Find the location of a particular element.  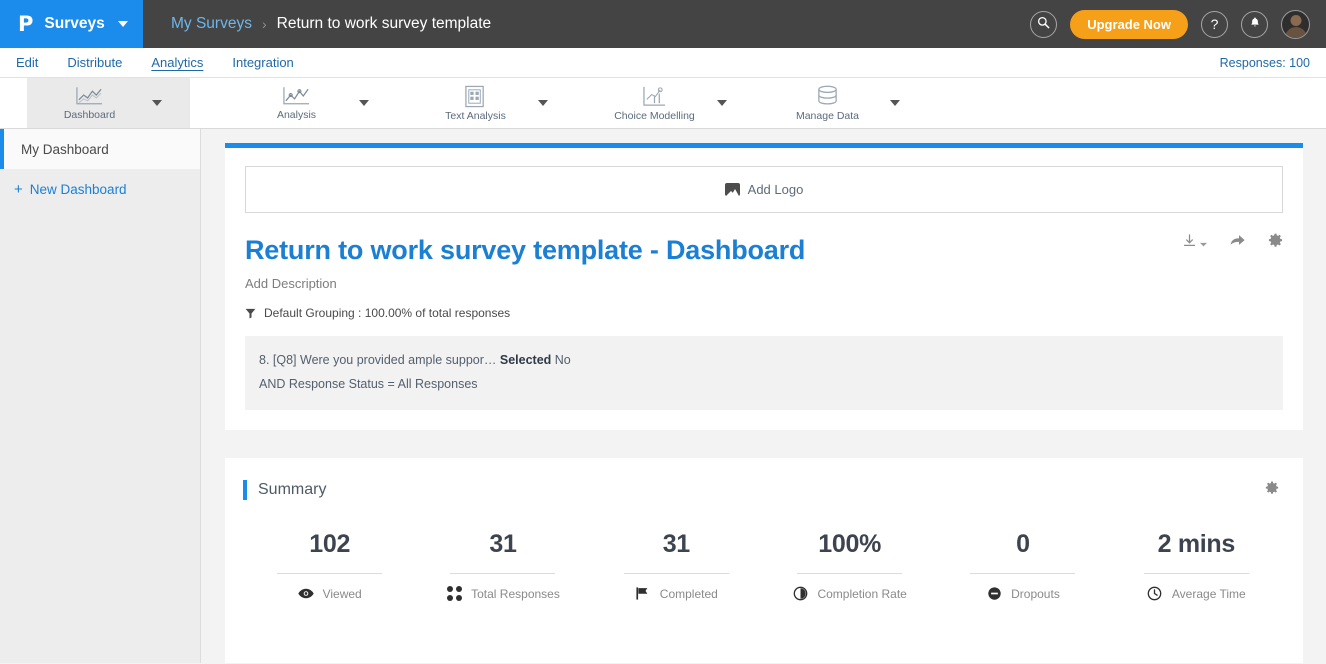

minus-circle-icon is located at coordinates (994, 594).